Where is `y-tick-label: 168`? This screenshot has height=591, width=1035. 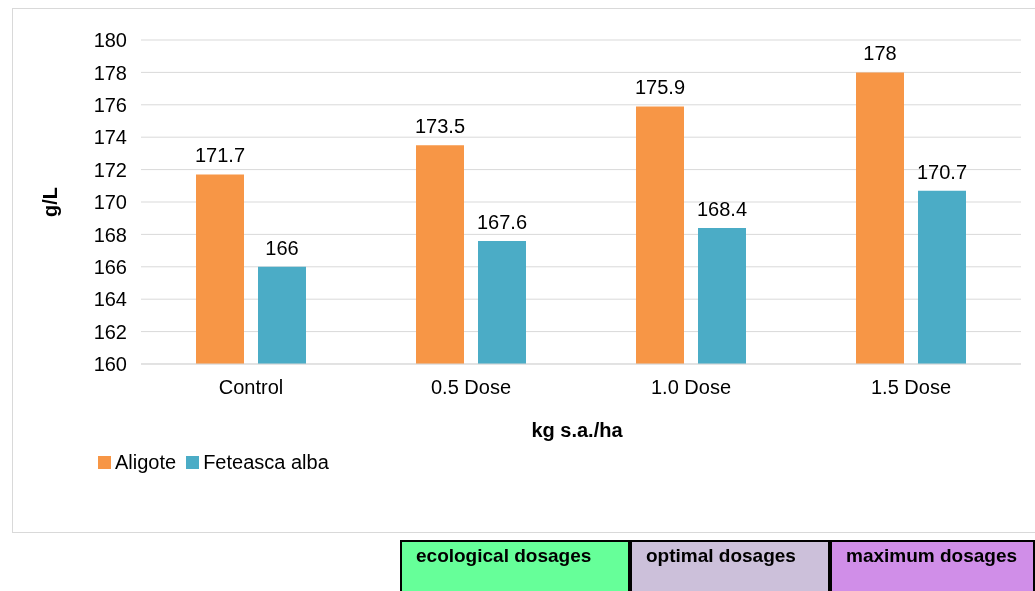
y-tick-label: 168 is located at coordinates (110, 234).